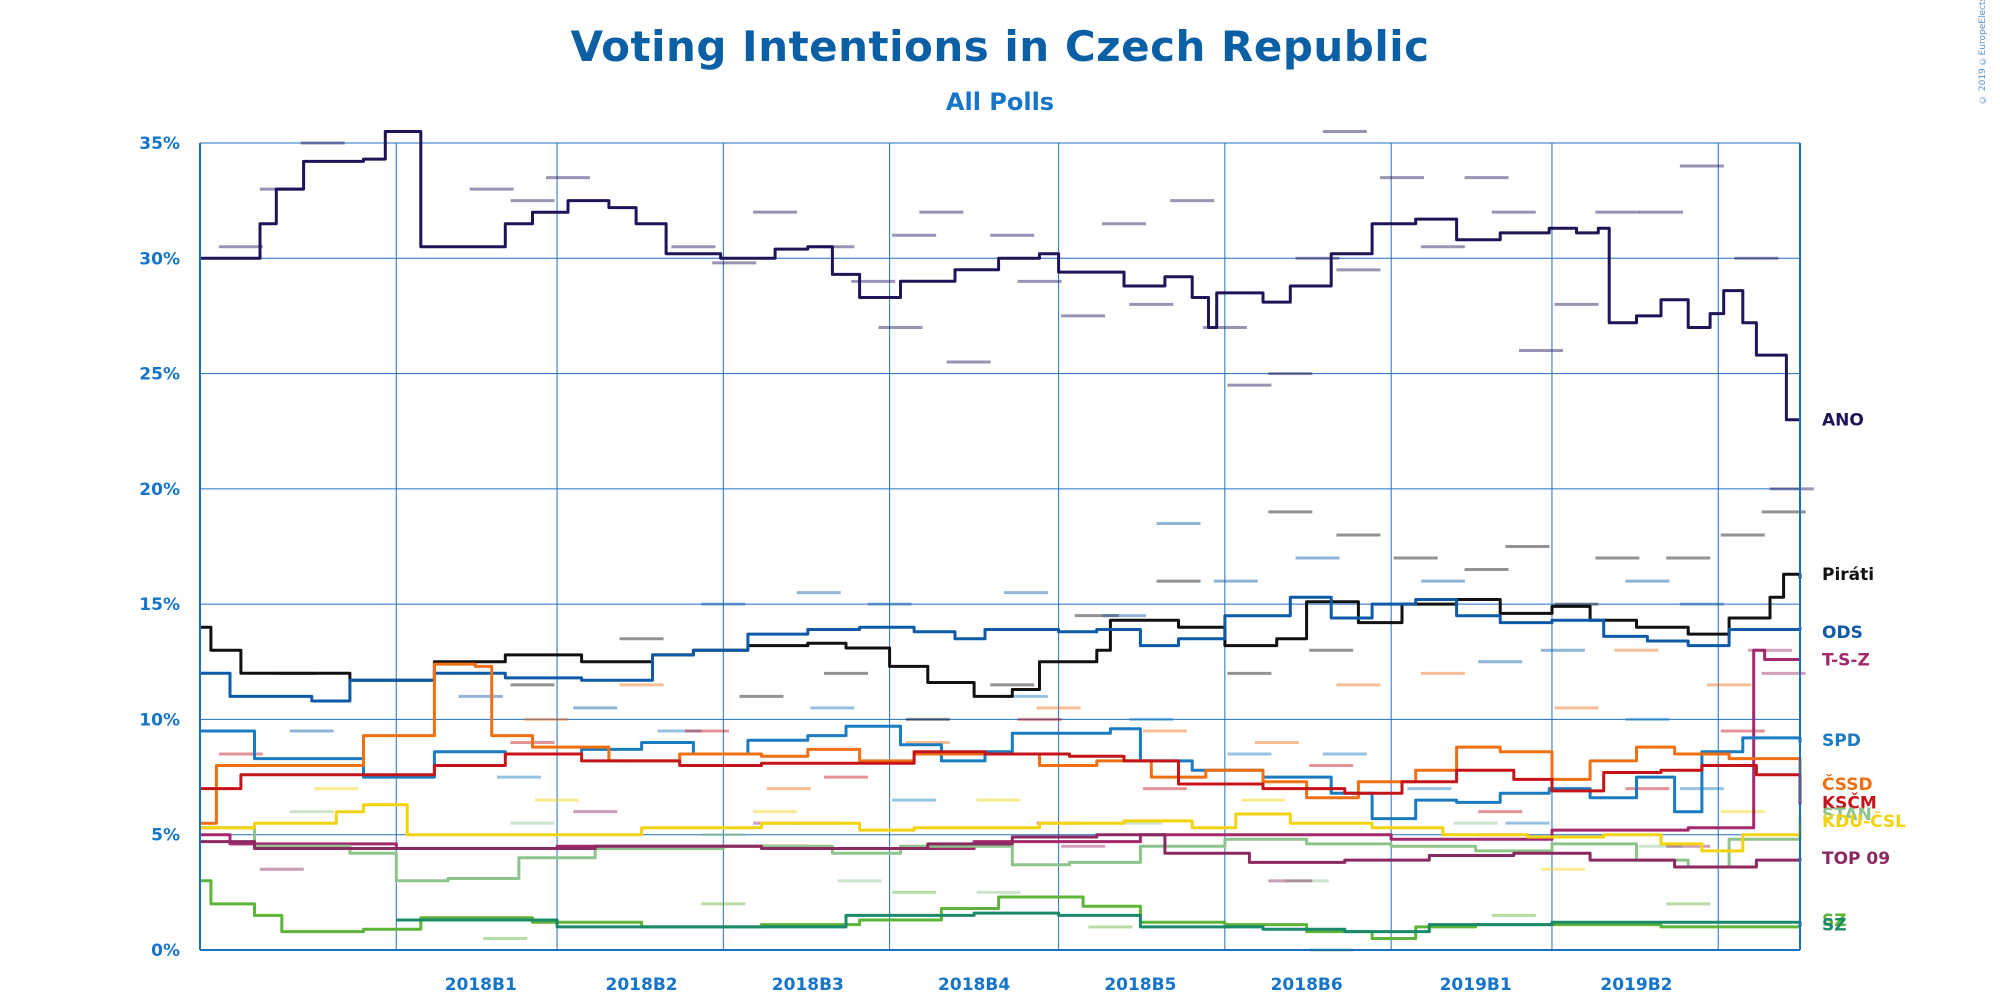  What do you see at coordinates (1140, 985) in the screenshot?
I see `x-tick-label: 2018B5` at bounding box center [1140, 985].